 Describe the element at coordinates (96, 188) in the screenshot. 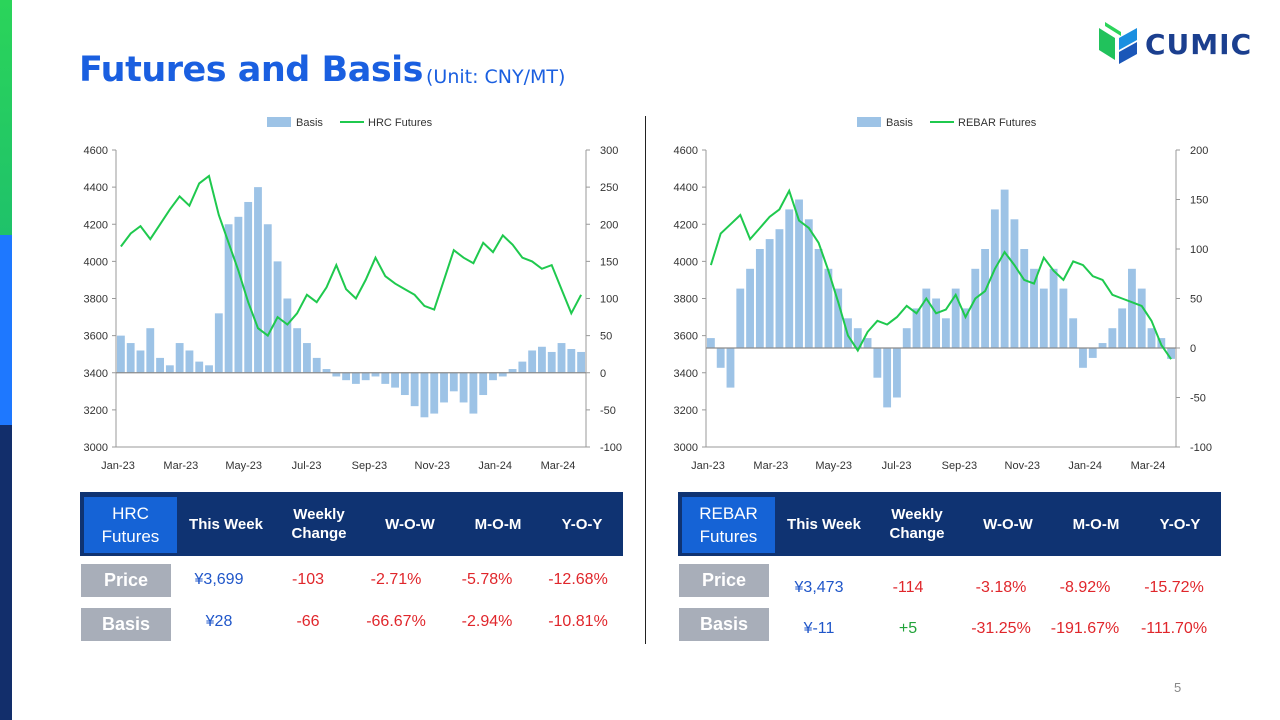

I see `hrc-left-tick-label: 4400` at that location.